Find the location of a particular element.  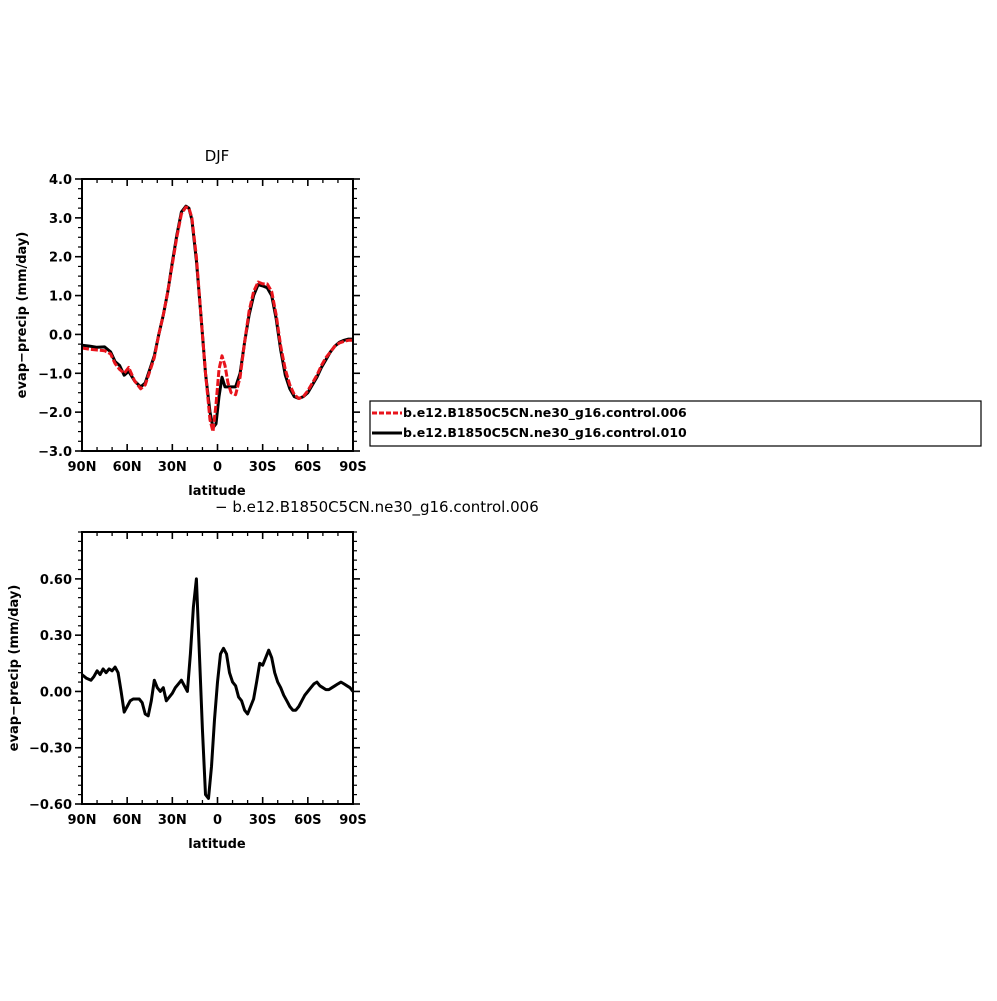

top-panel-xlabel: latitude is located at coordinates (217, 491).